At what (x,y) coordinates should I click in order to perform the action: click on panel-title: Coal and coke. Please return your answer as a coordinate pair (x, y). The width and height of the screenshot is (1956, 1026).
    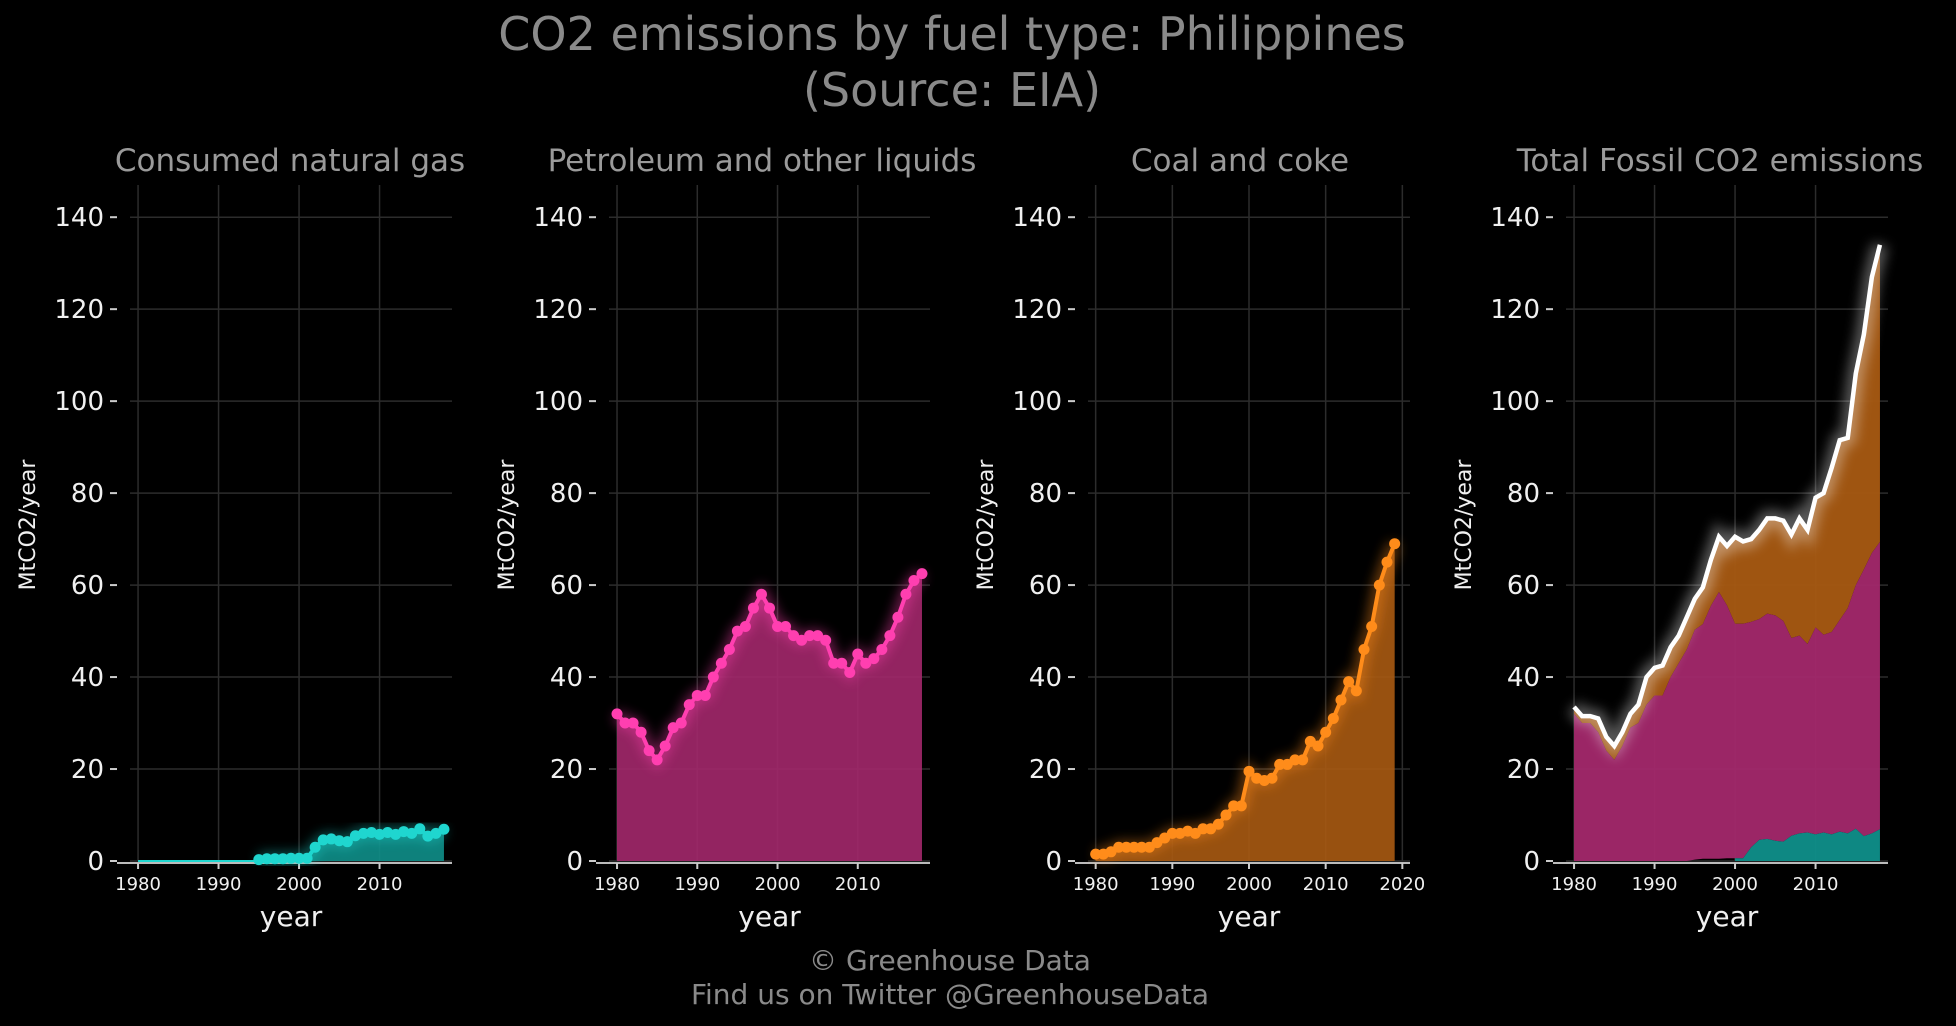
    Looking at the image, I should click on (1240, 161).